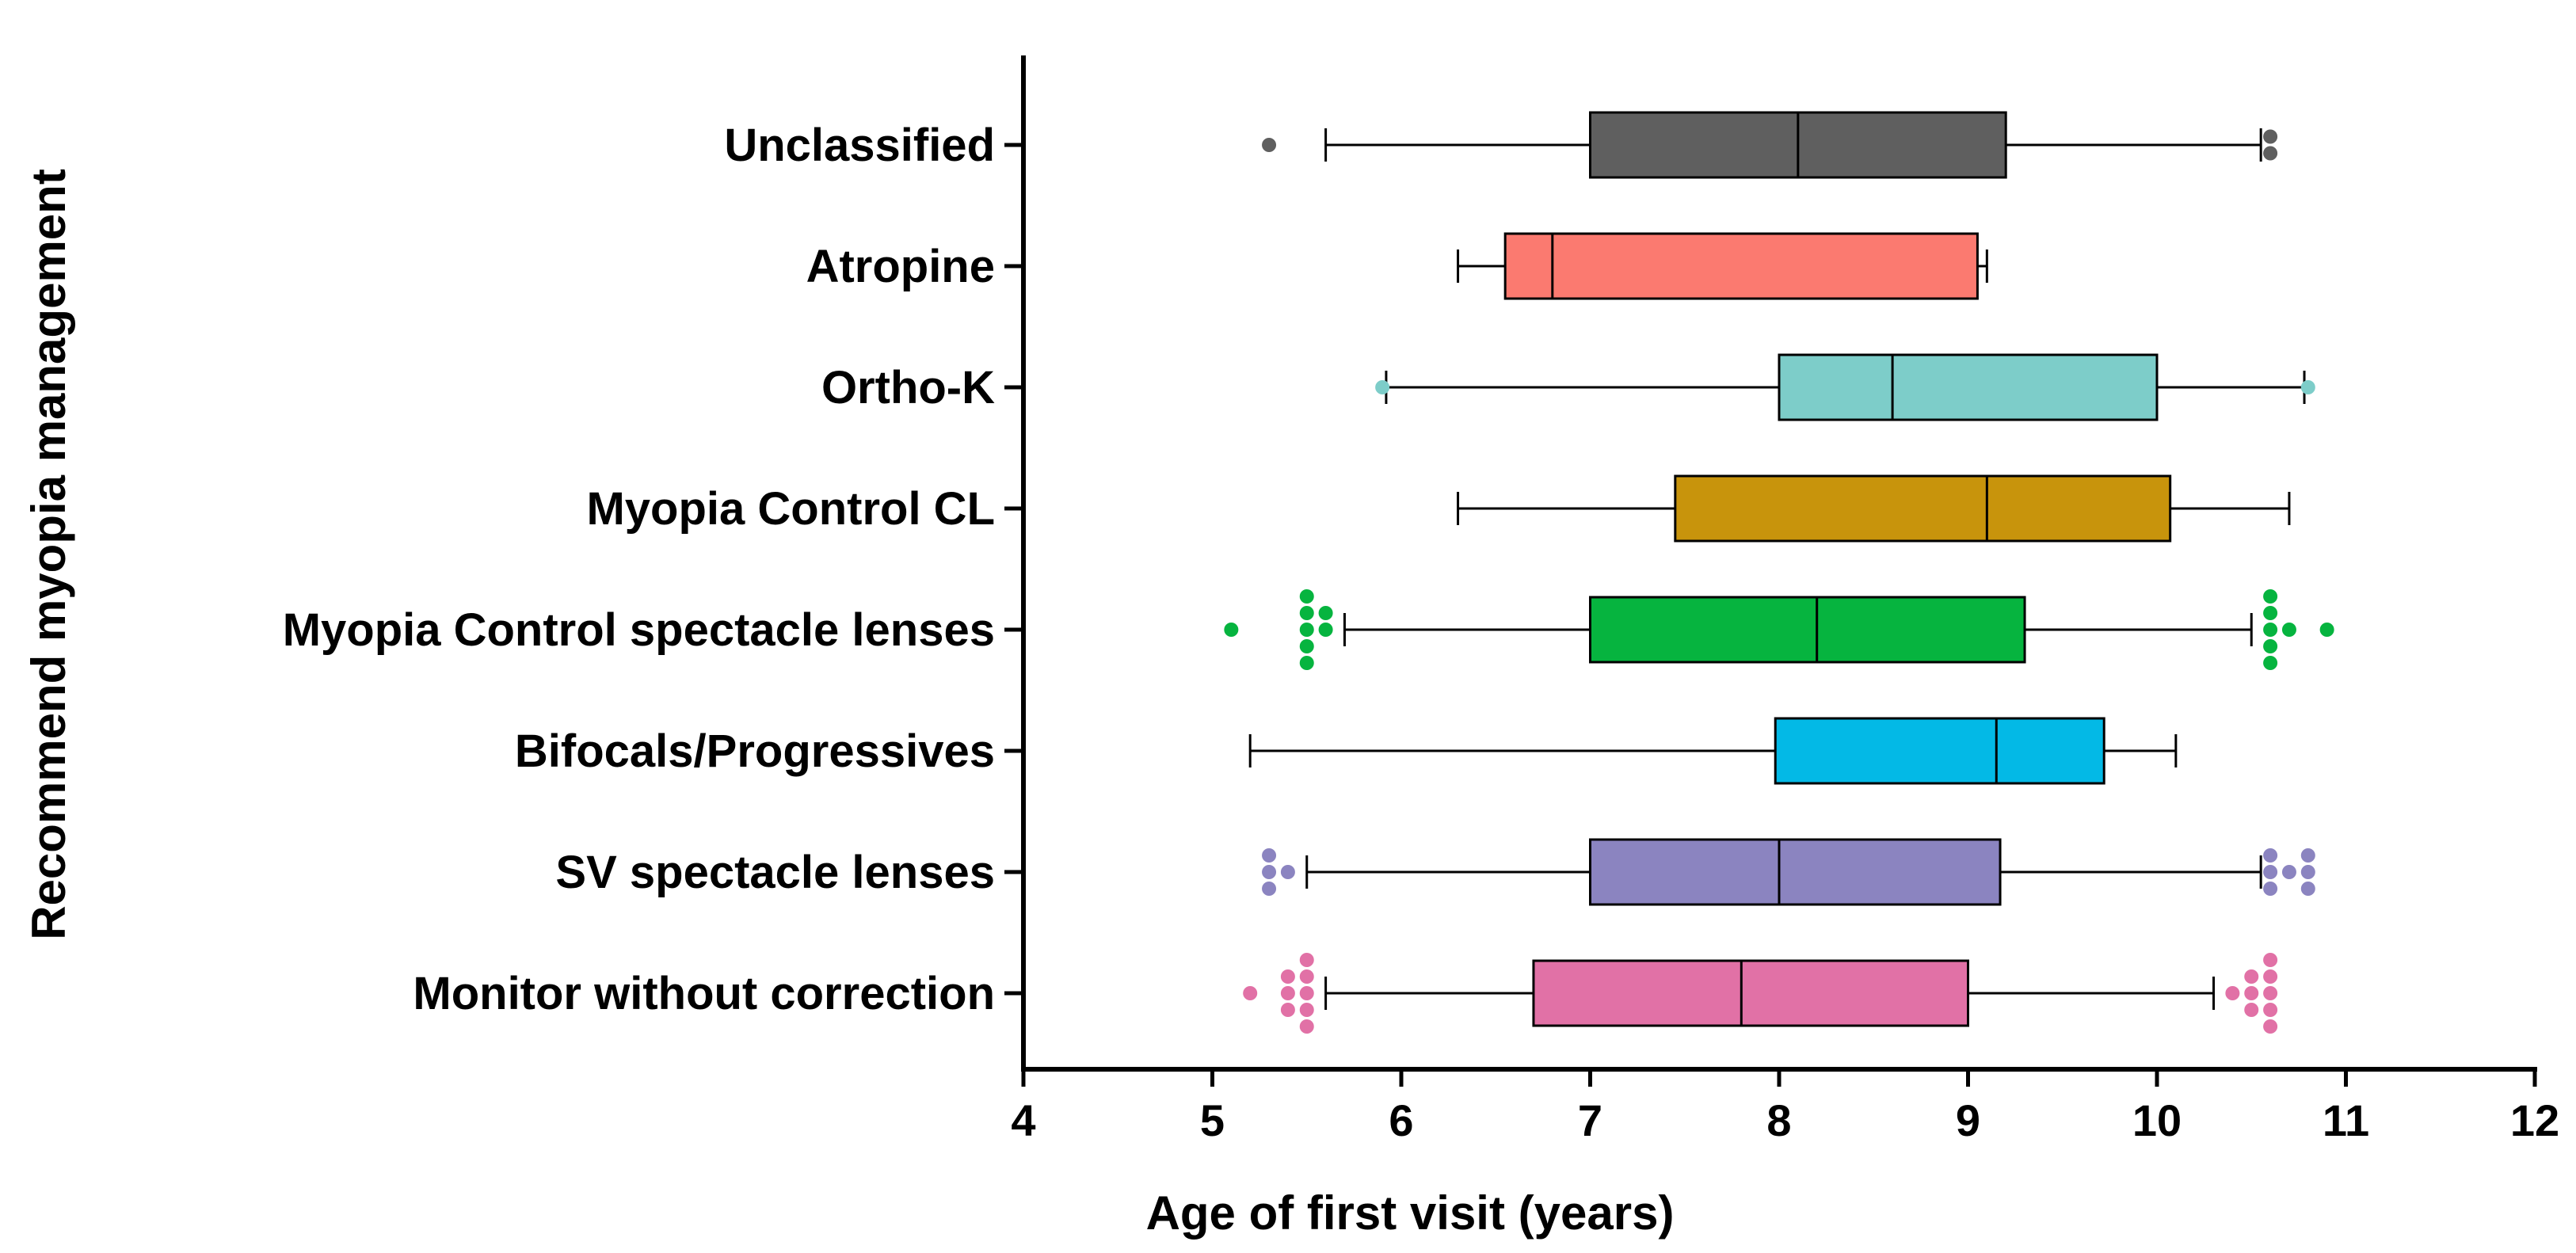  I want to click on category-label: Monitor without correction, so click(704, 993).